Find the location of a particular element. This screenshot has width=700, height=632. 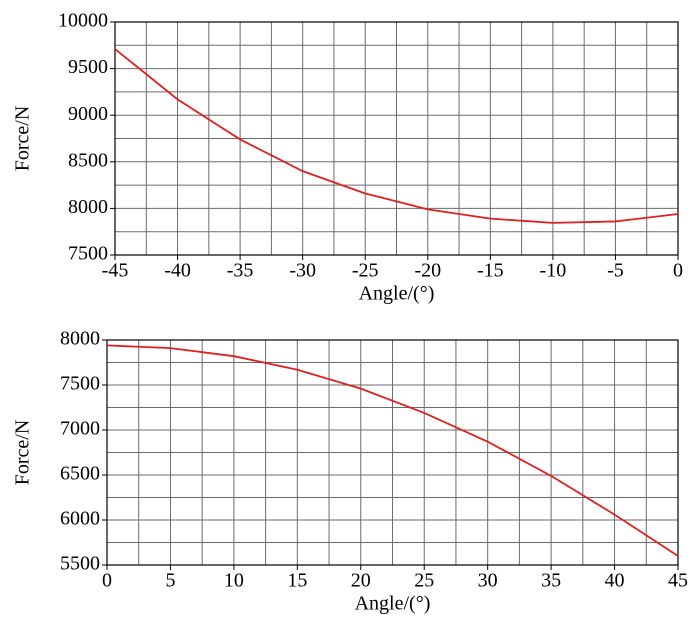

x-tick-label: -45 is located at coordinates (115, 271).